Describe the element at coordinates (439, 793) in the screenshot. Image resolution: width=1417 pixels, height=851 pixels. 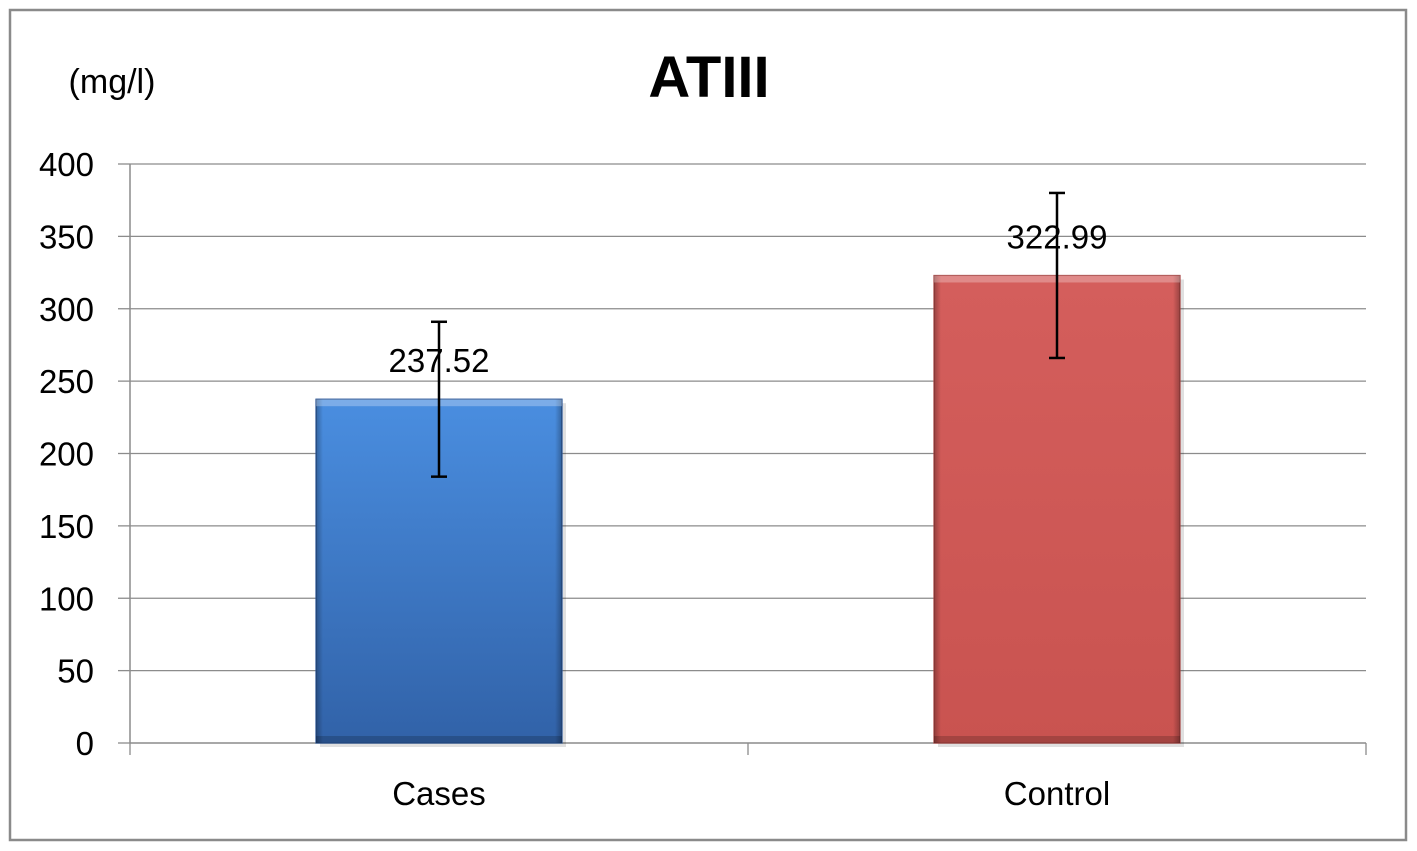
I see `x-tick-label-cases: Cases` at that location.